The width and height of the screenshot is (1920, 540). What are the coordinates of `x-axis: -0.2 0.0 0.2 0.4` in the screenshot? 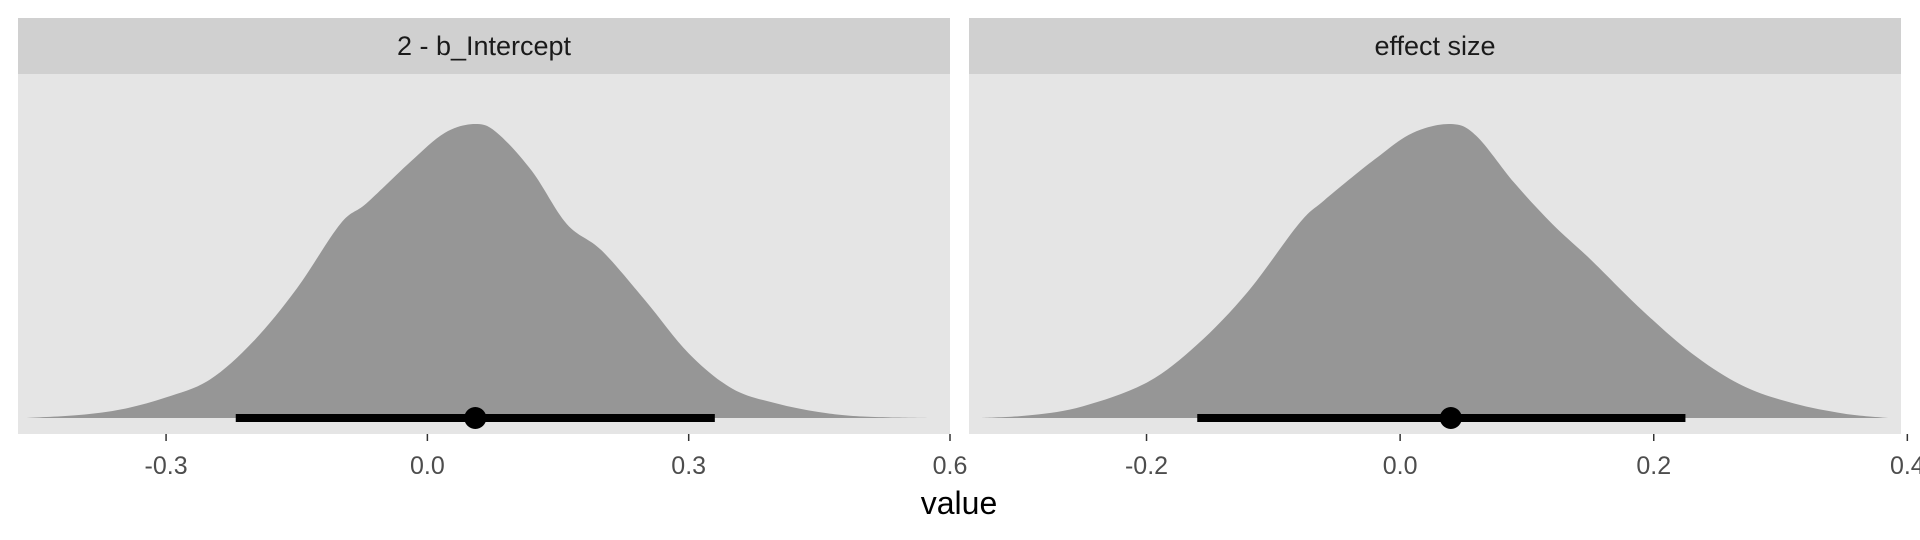 It's located at (1522, 457).